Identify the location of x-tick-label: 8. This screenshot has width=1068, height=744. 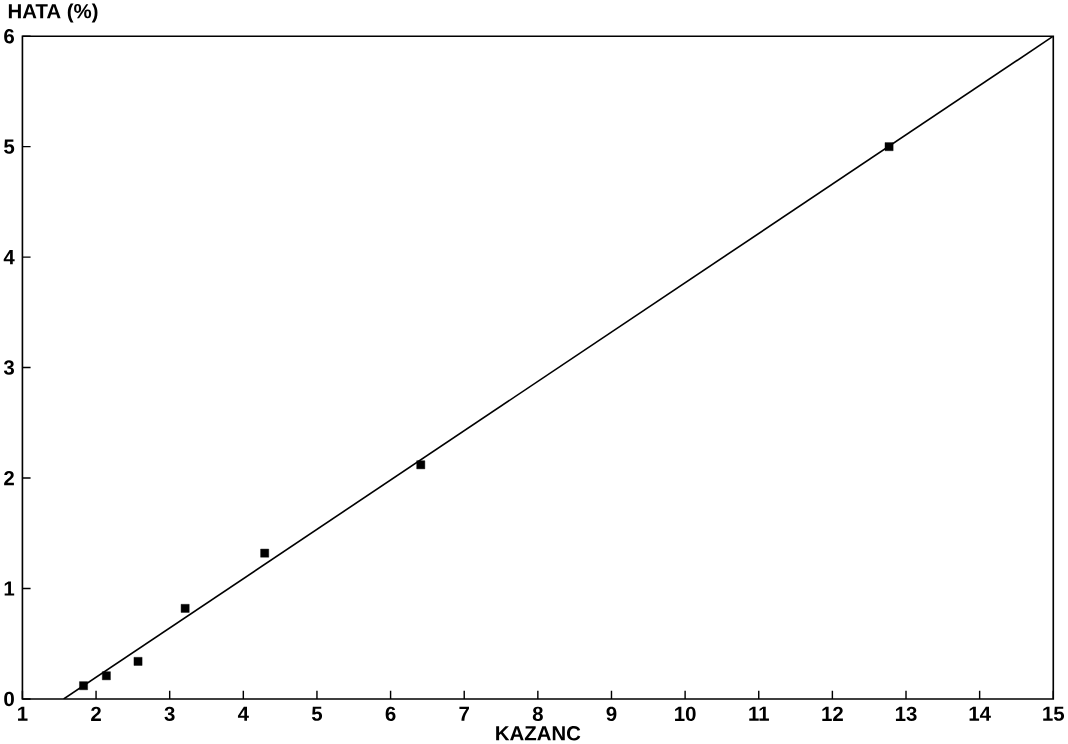
(537, 714).